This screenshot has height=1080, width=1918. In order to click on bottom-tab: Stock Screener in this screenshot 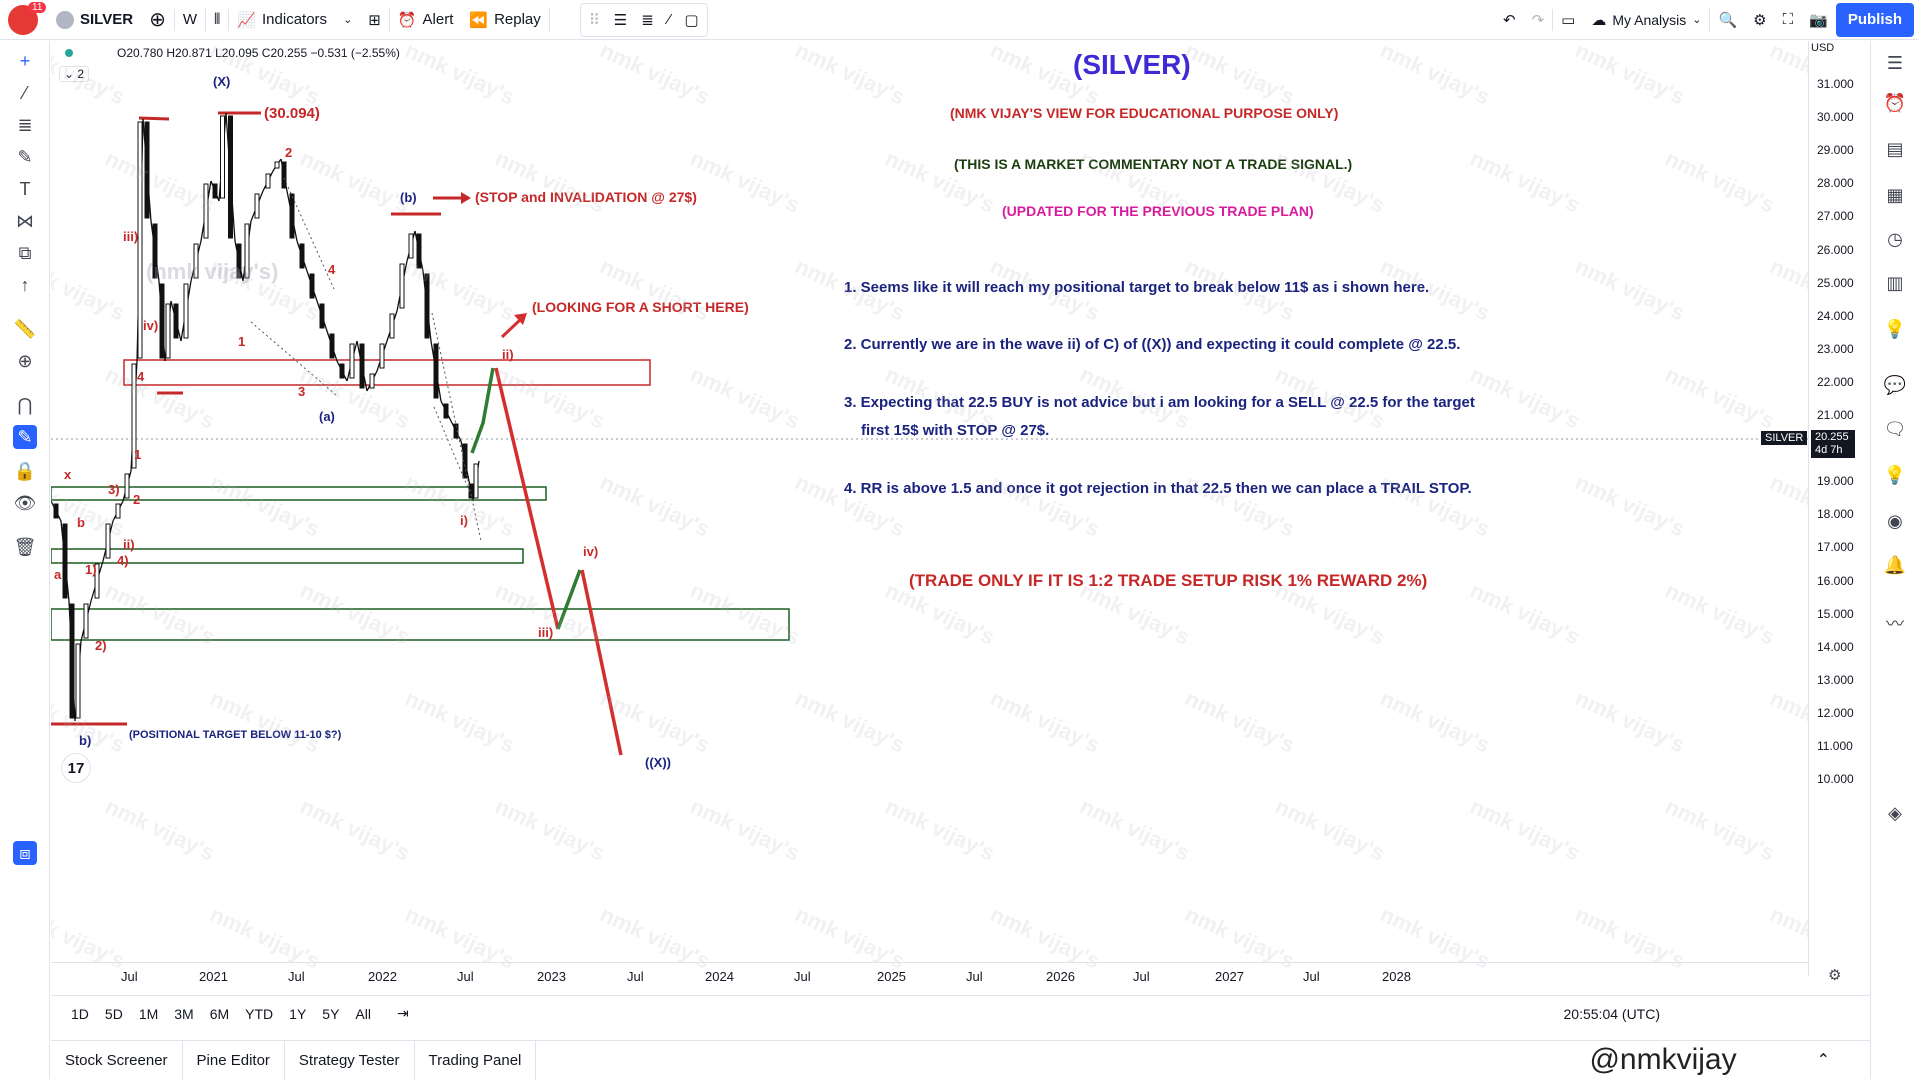, I will do `click(117, 1060)`.